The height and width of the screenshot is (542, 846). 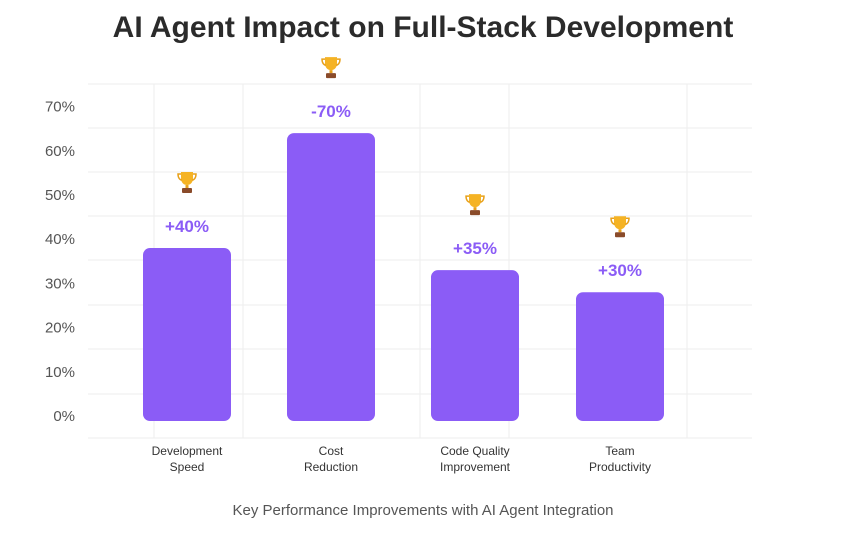 I want to click on data-label: +40%, so click(x=187, y=226).